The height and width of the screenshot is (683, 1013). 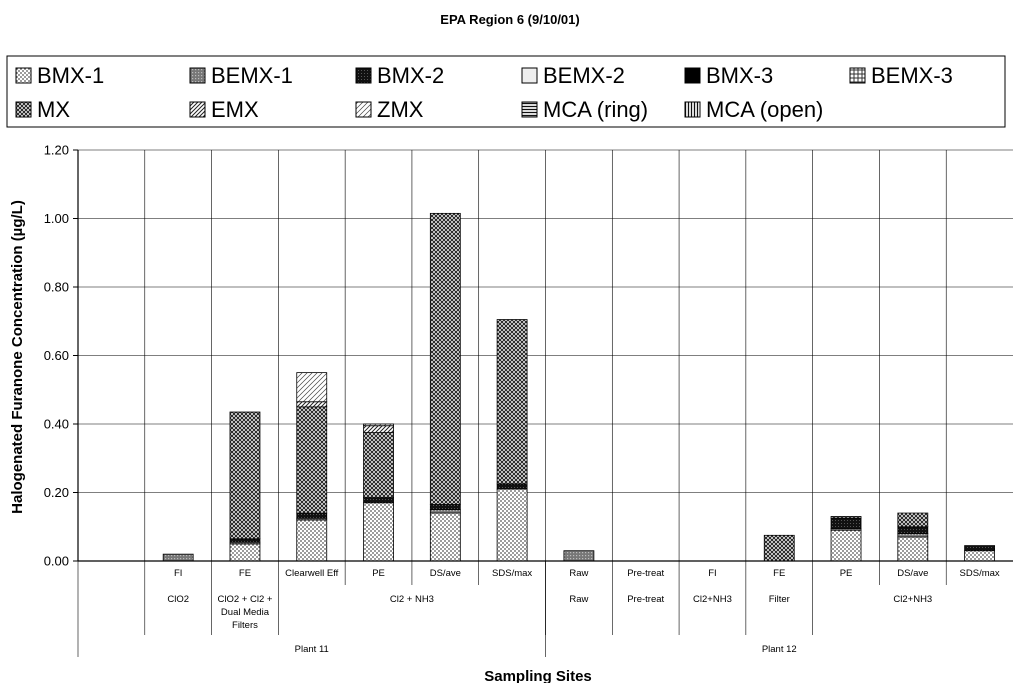 I want to click on legend-item-bmx-2: BMX-2, so click(x=399, y=75).